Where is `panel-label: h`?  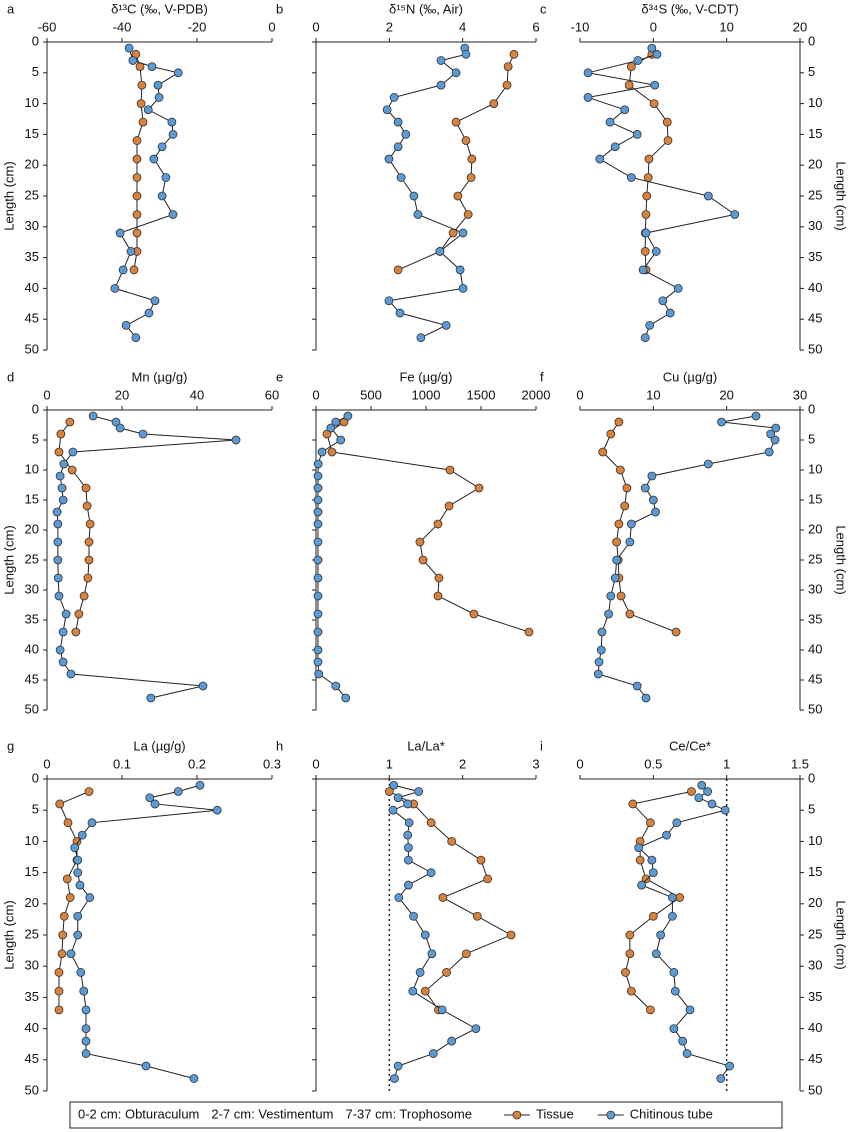 panel-label: h is located at coordinates (279, 745).